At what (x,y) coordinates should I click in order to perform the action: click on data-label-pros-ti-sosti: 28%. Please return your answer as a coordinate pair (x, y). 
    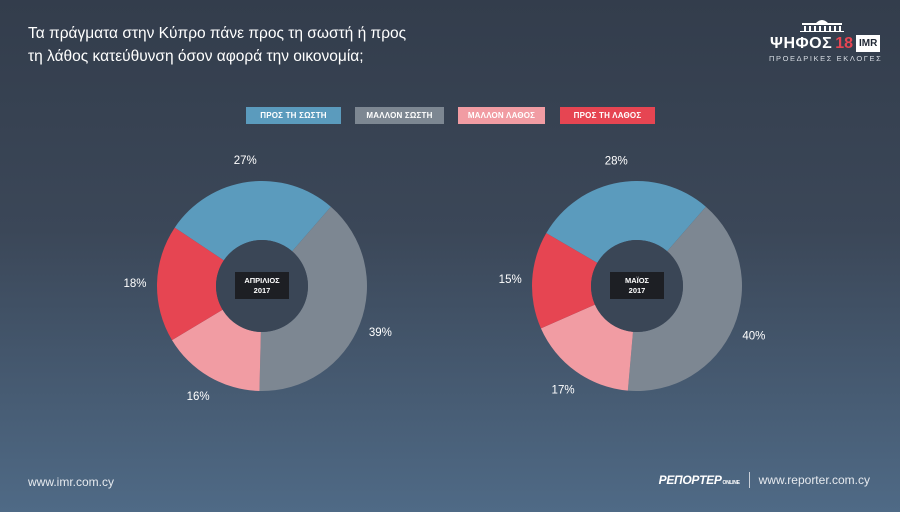
    Looking at the image, I should click on (616, 162).